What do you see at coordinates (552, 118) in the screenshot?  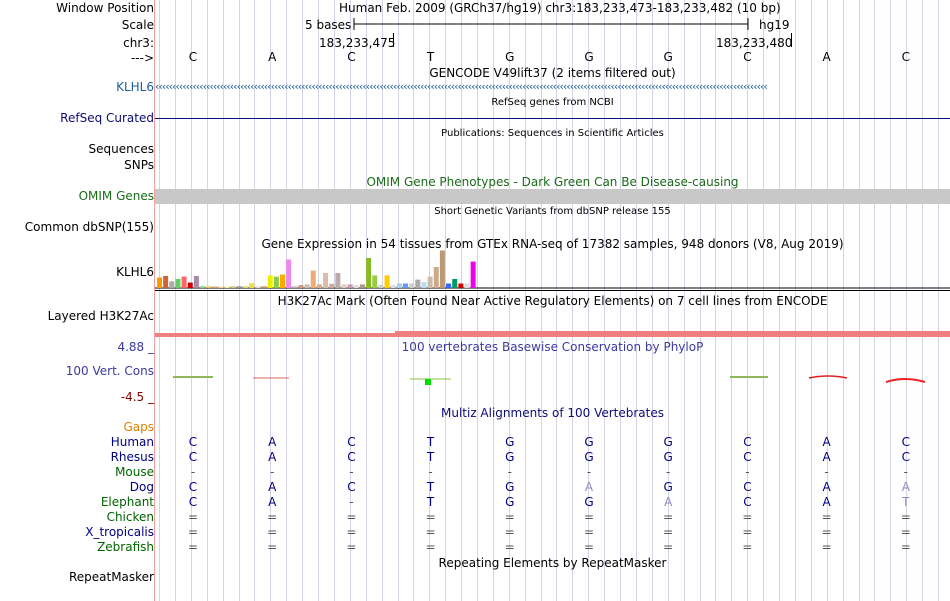 I see `refseq-feature` at bounding box center [552, 118].